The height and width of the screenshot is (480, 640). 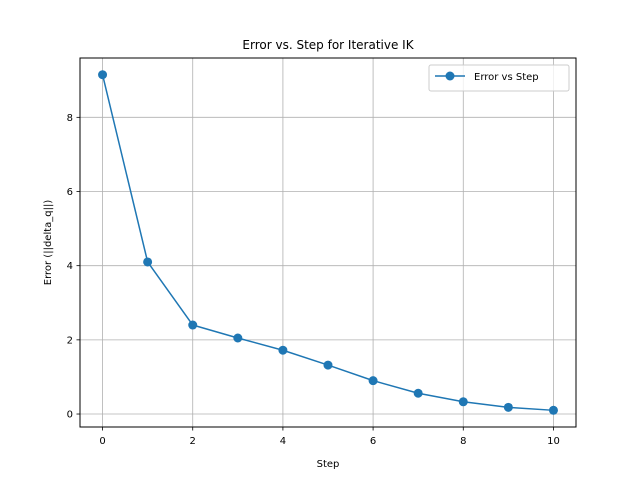 I want to click on y-tick-label: 8, so click(x=70, y=118).